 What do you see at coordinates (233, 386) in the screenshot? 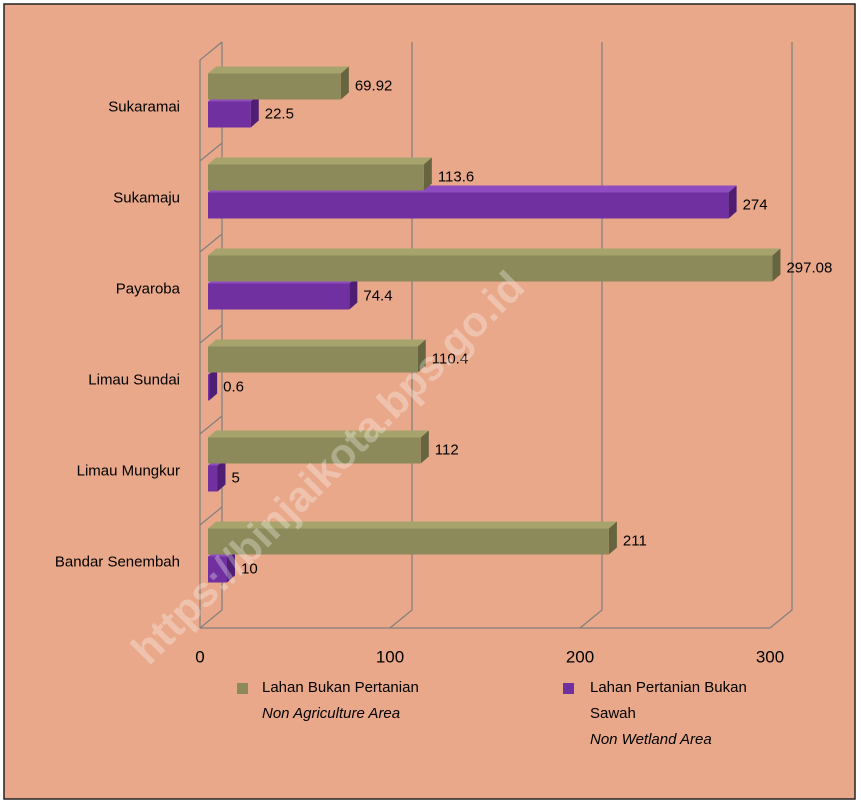
I see `data-label: 0.6` at bounding box center [233, 386].